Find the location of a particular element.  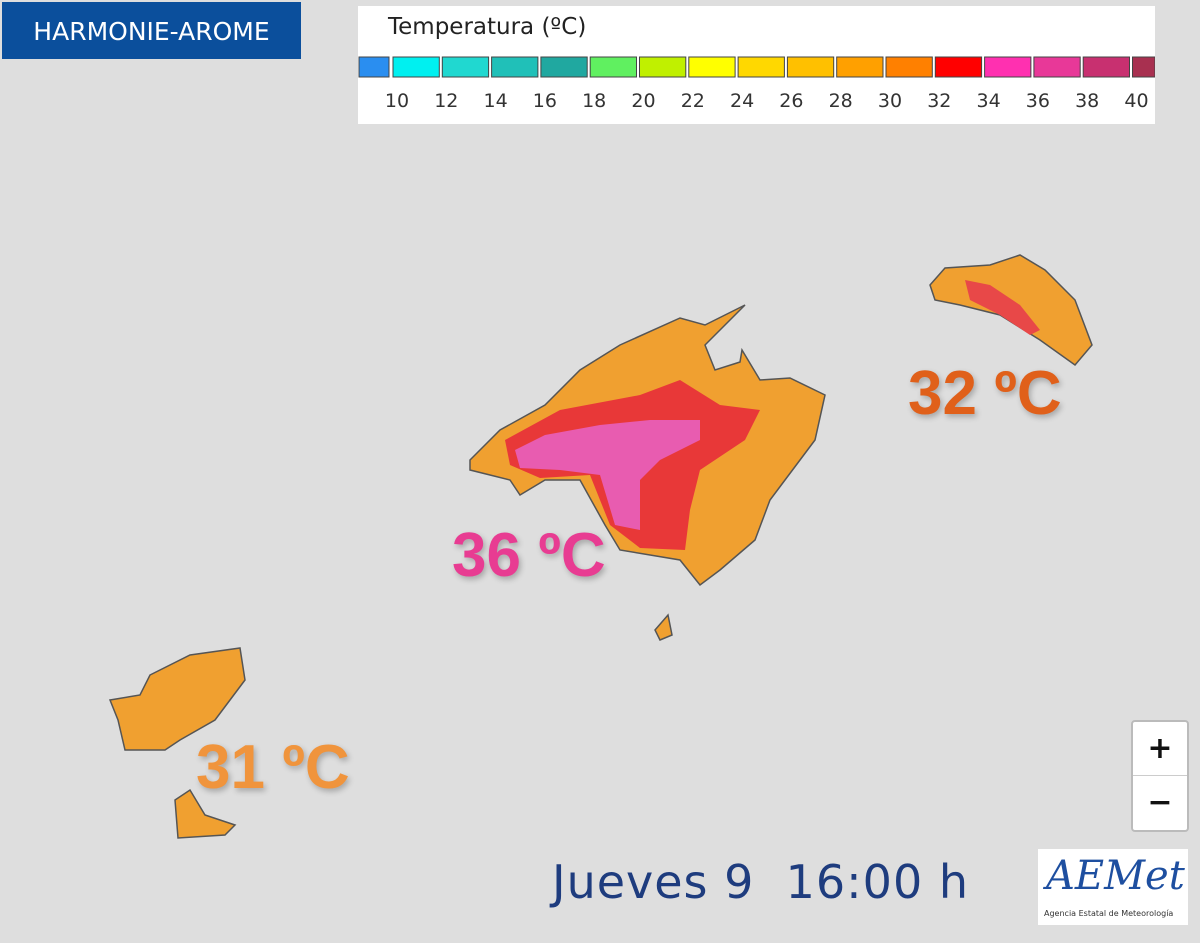

logo-subtitle: Agencia Estatal de Meteorología is located at coordinates (1109, 913).